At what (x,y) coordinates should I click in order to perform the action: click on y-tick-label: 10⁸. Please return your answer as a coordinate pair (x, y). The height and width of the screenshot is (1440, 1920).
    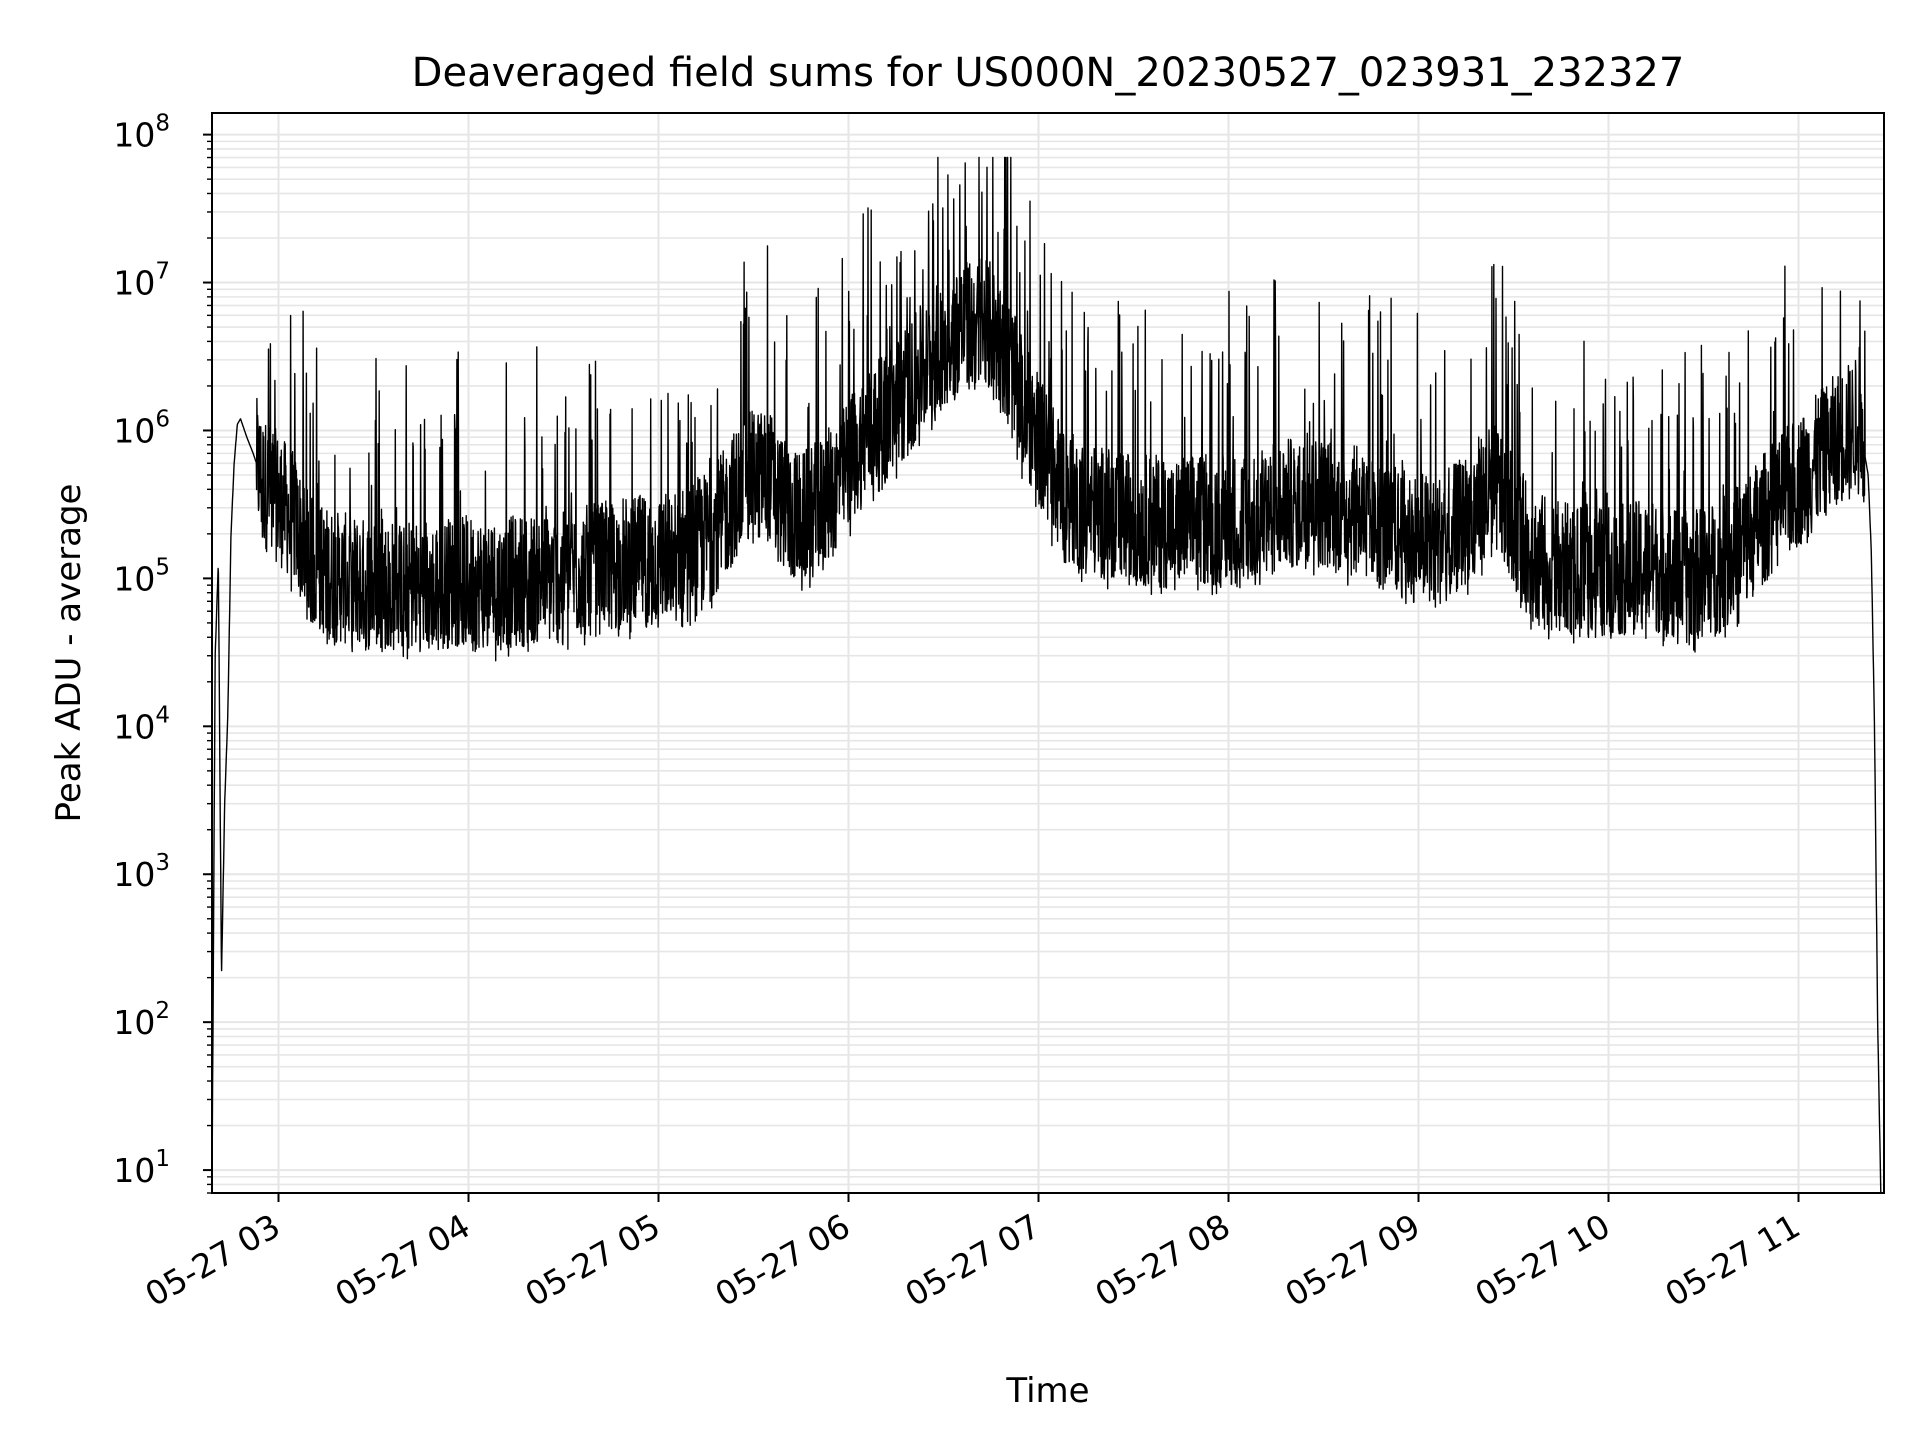
    Looking at the image, I should click on (141, 133).